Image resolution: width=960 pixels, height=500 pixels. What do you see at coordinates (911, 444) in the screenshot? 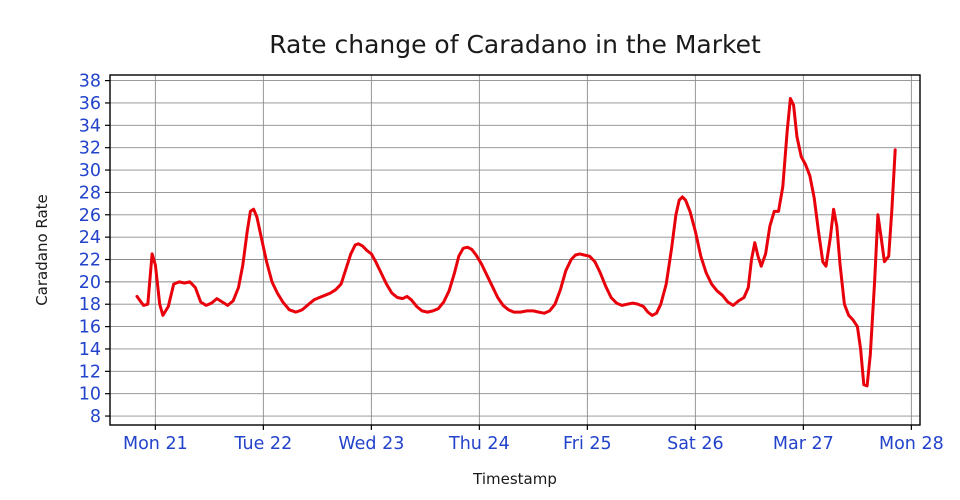
I see `x-tick-label: Mon 28` at bounding box center [911, 444].